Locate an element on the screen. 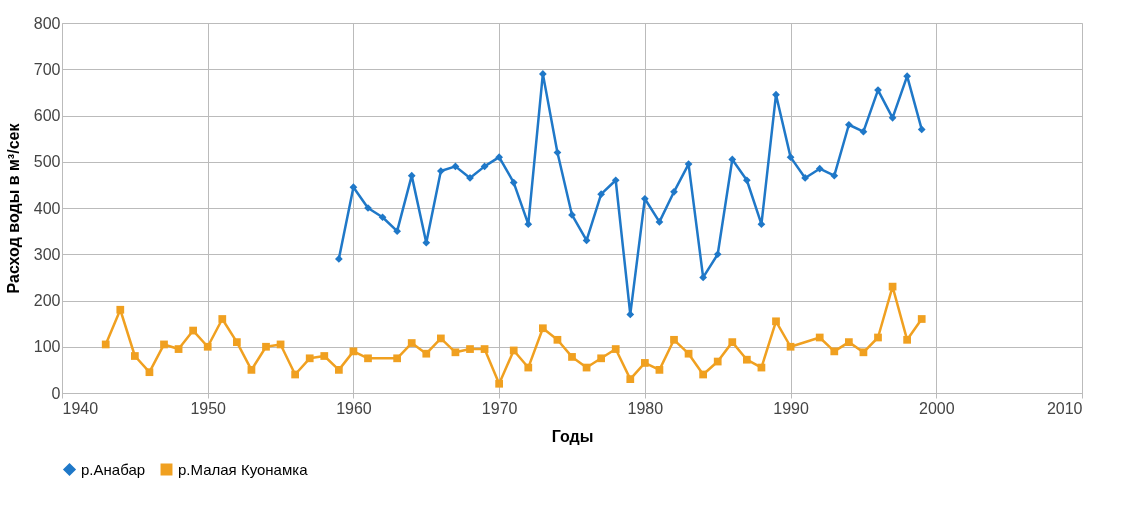 Image resolution: width=1137 pixels, height=517 pixels. x-tick-label: 1980 is located at coordinates (645, 408).